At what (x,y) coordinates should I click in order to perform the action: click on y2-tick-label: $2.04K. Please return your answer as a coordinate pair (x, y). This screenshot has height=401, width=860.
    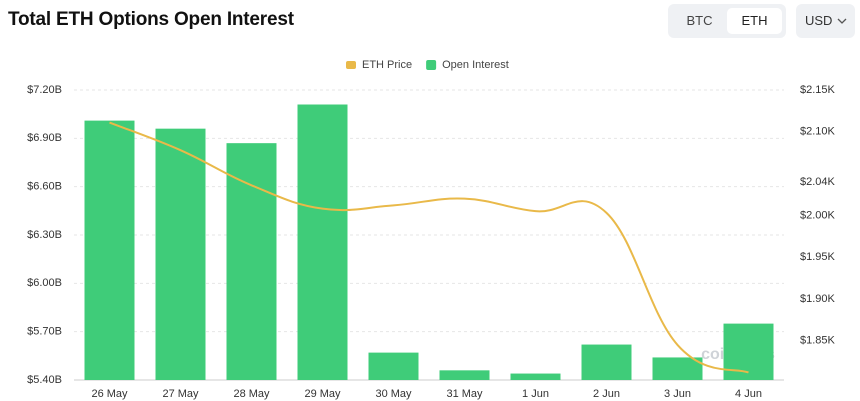
    Looking at the image, I should click on (818, 182).